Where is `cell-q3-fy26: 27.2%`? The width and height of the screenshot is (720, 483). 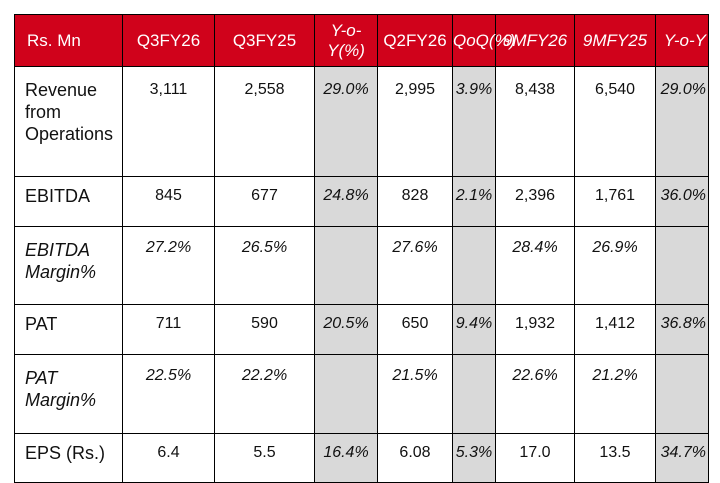 cell-q3-fy26: 27.2% is located at coordinates (168, 265).